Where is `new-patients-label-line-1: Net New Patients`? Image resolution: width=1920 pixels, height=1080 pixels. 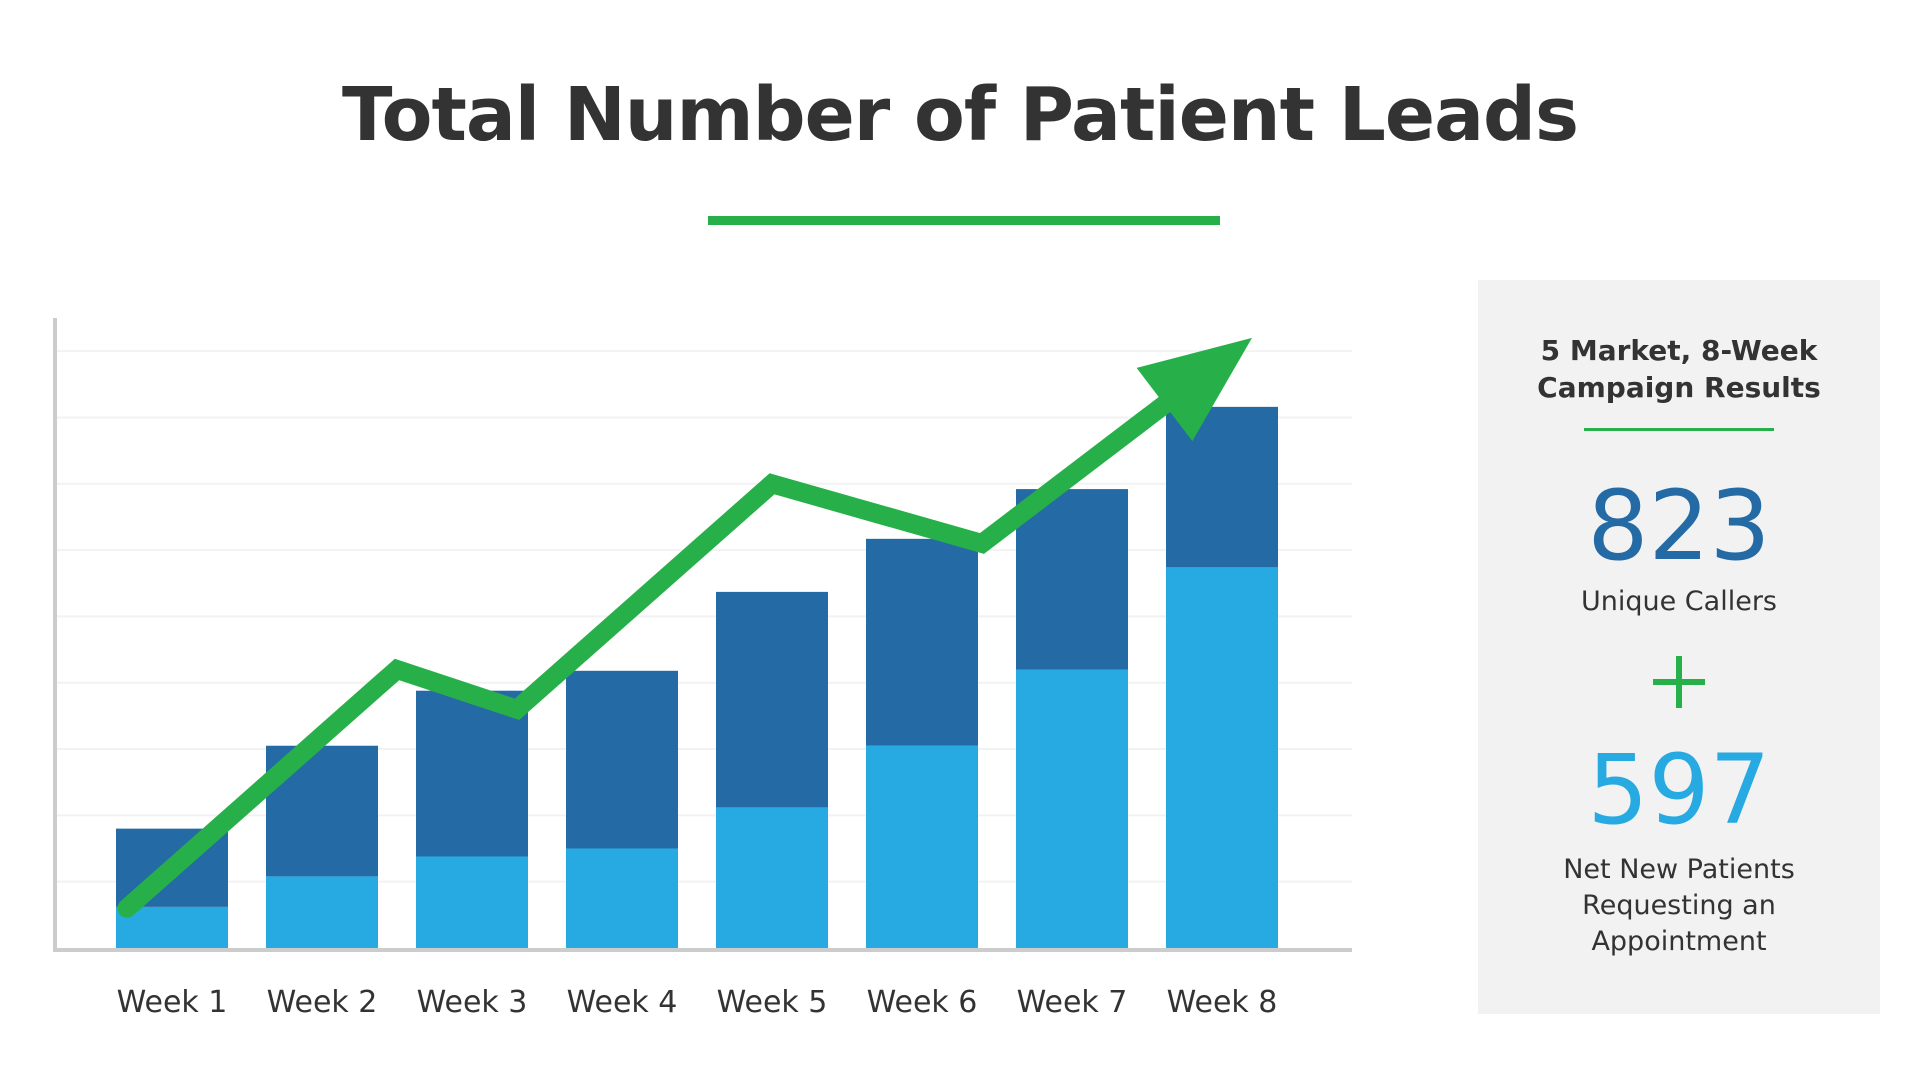 new-patients-label-line-1: Net New Patients is located at coordinates (1679, 869).